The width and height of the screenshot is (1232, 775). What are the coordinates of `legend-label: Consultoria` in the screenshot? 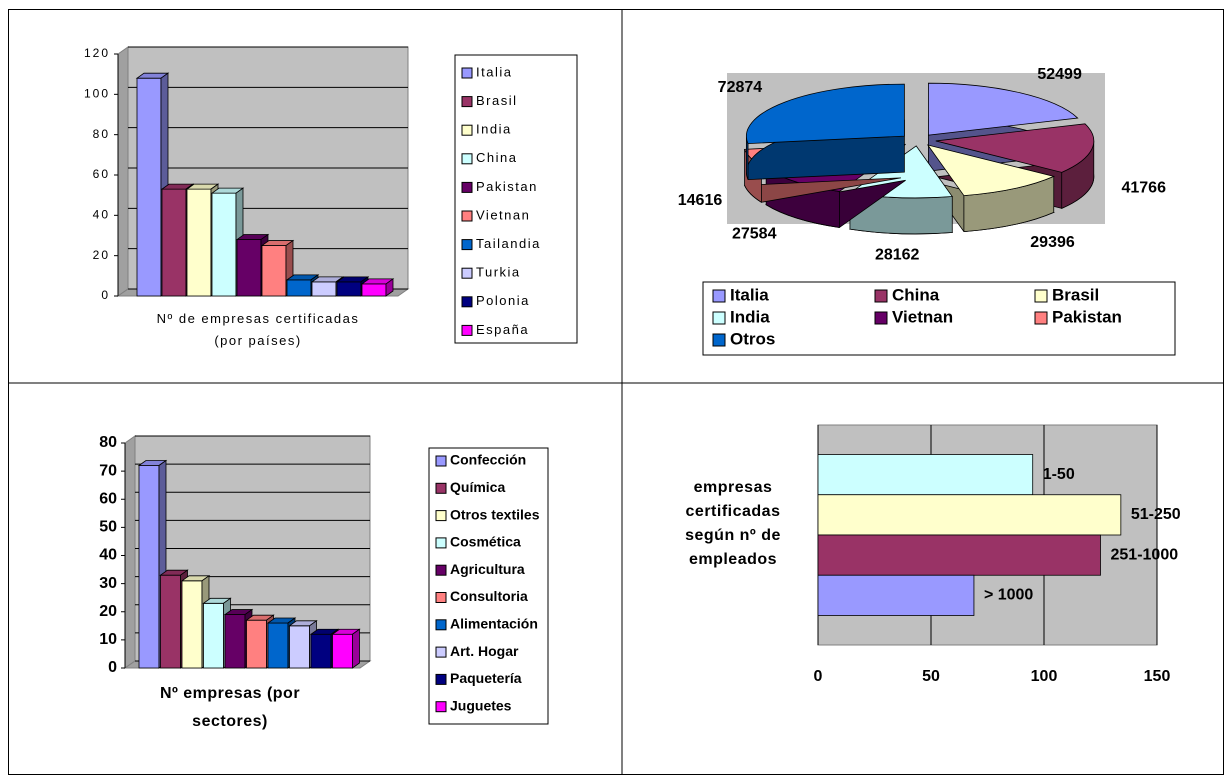 It's located at (489, 596).